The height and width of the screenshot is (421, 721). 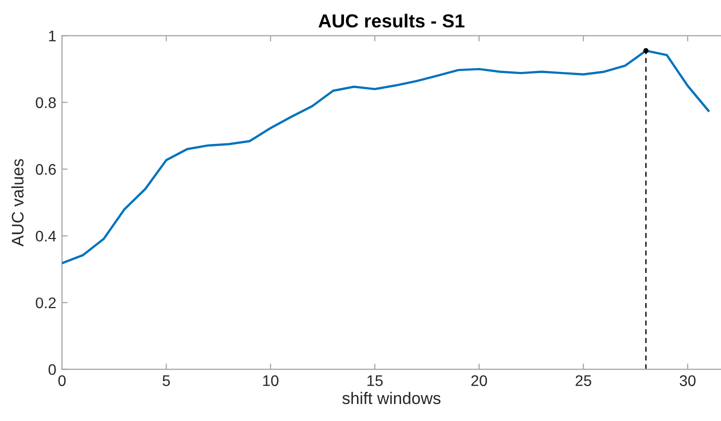 I want to click on y-tick-label: 0.4, so click(x=46, y=236).